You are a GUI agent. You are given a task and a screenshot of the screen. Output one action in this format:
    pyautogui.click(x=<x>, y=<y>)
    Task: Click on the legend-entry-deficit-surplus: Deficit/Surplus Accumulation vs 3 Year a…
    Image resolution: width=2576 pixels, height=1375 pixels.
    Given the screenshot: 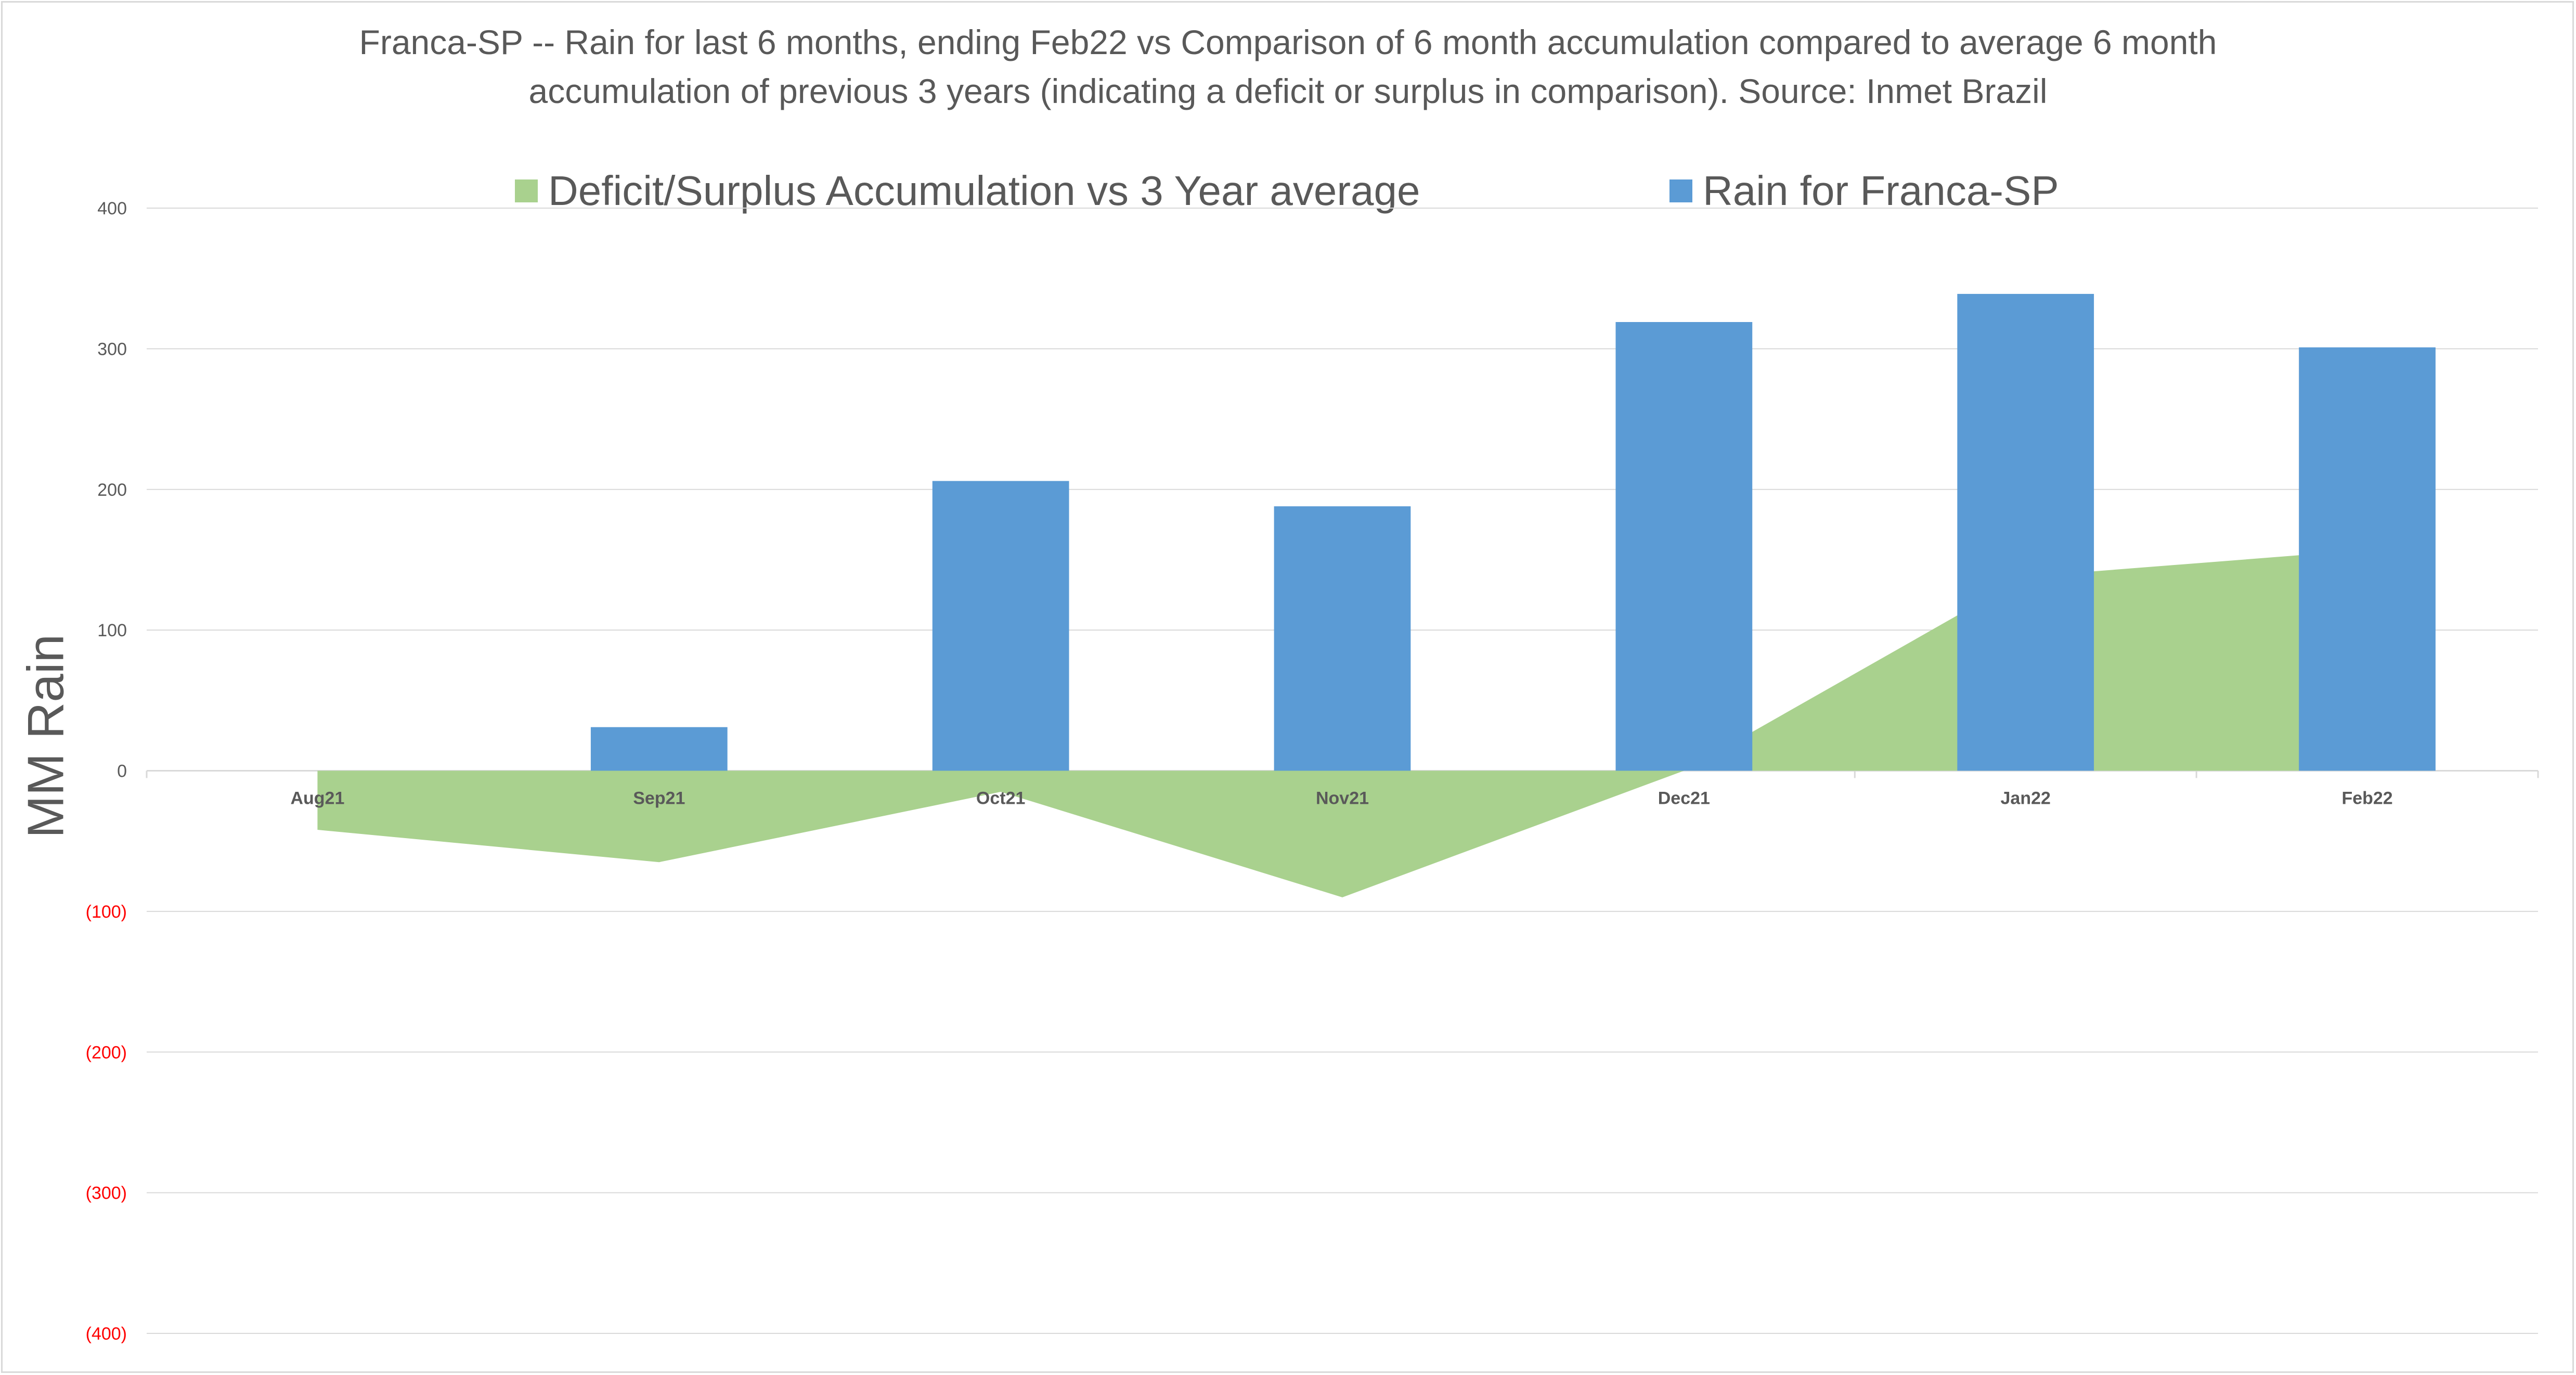 What is the action you would take?
    pyautogui.click(x=968, y=191)
    